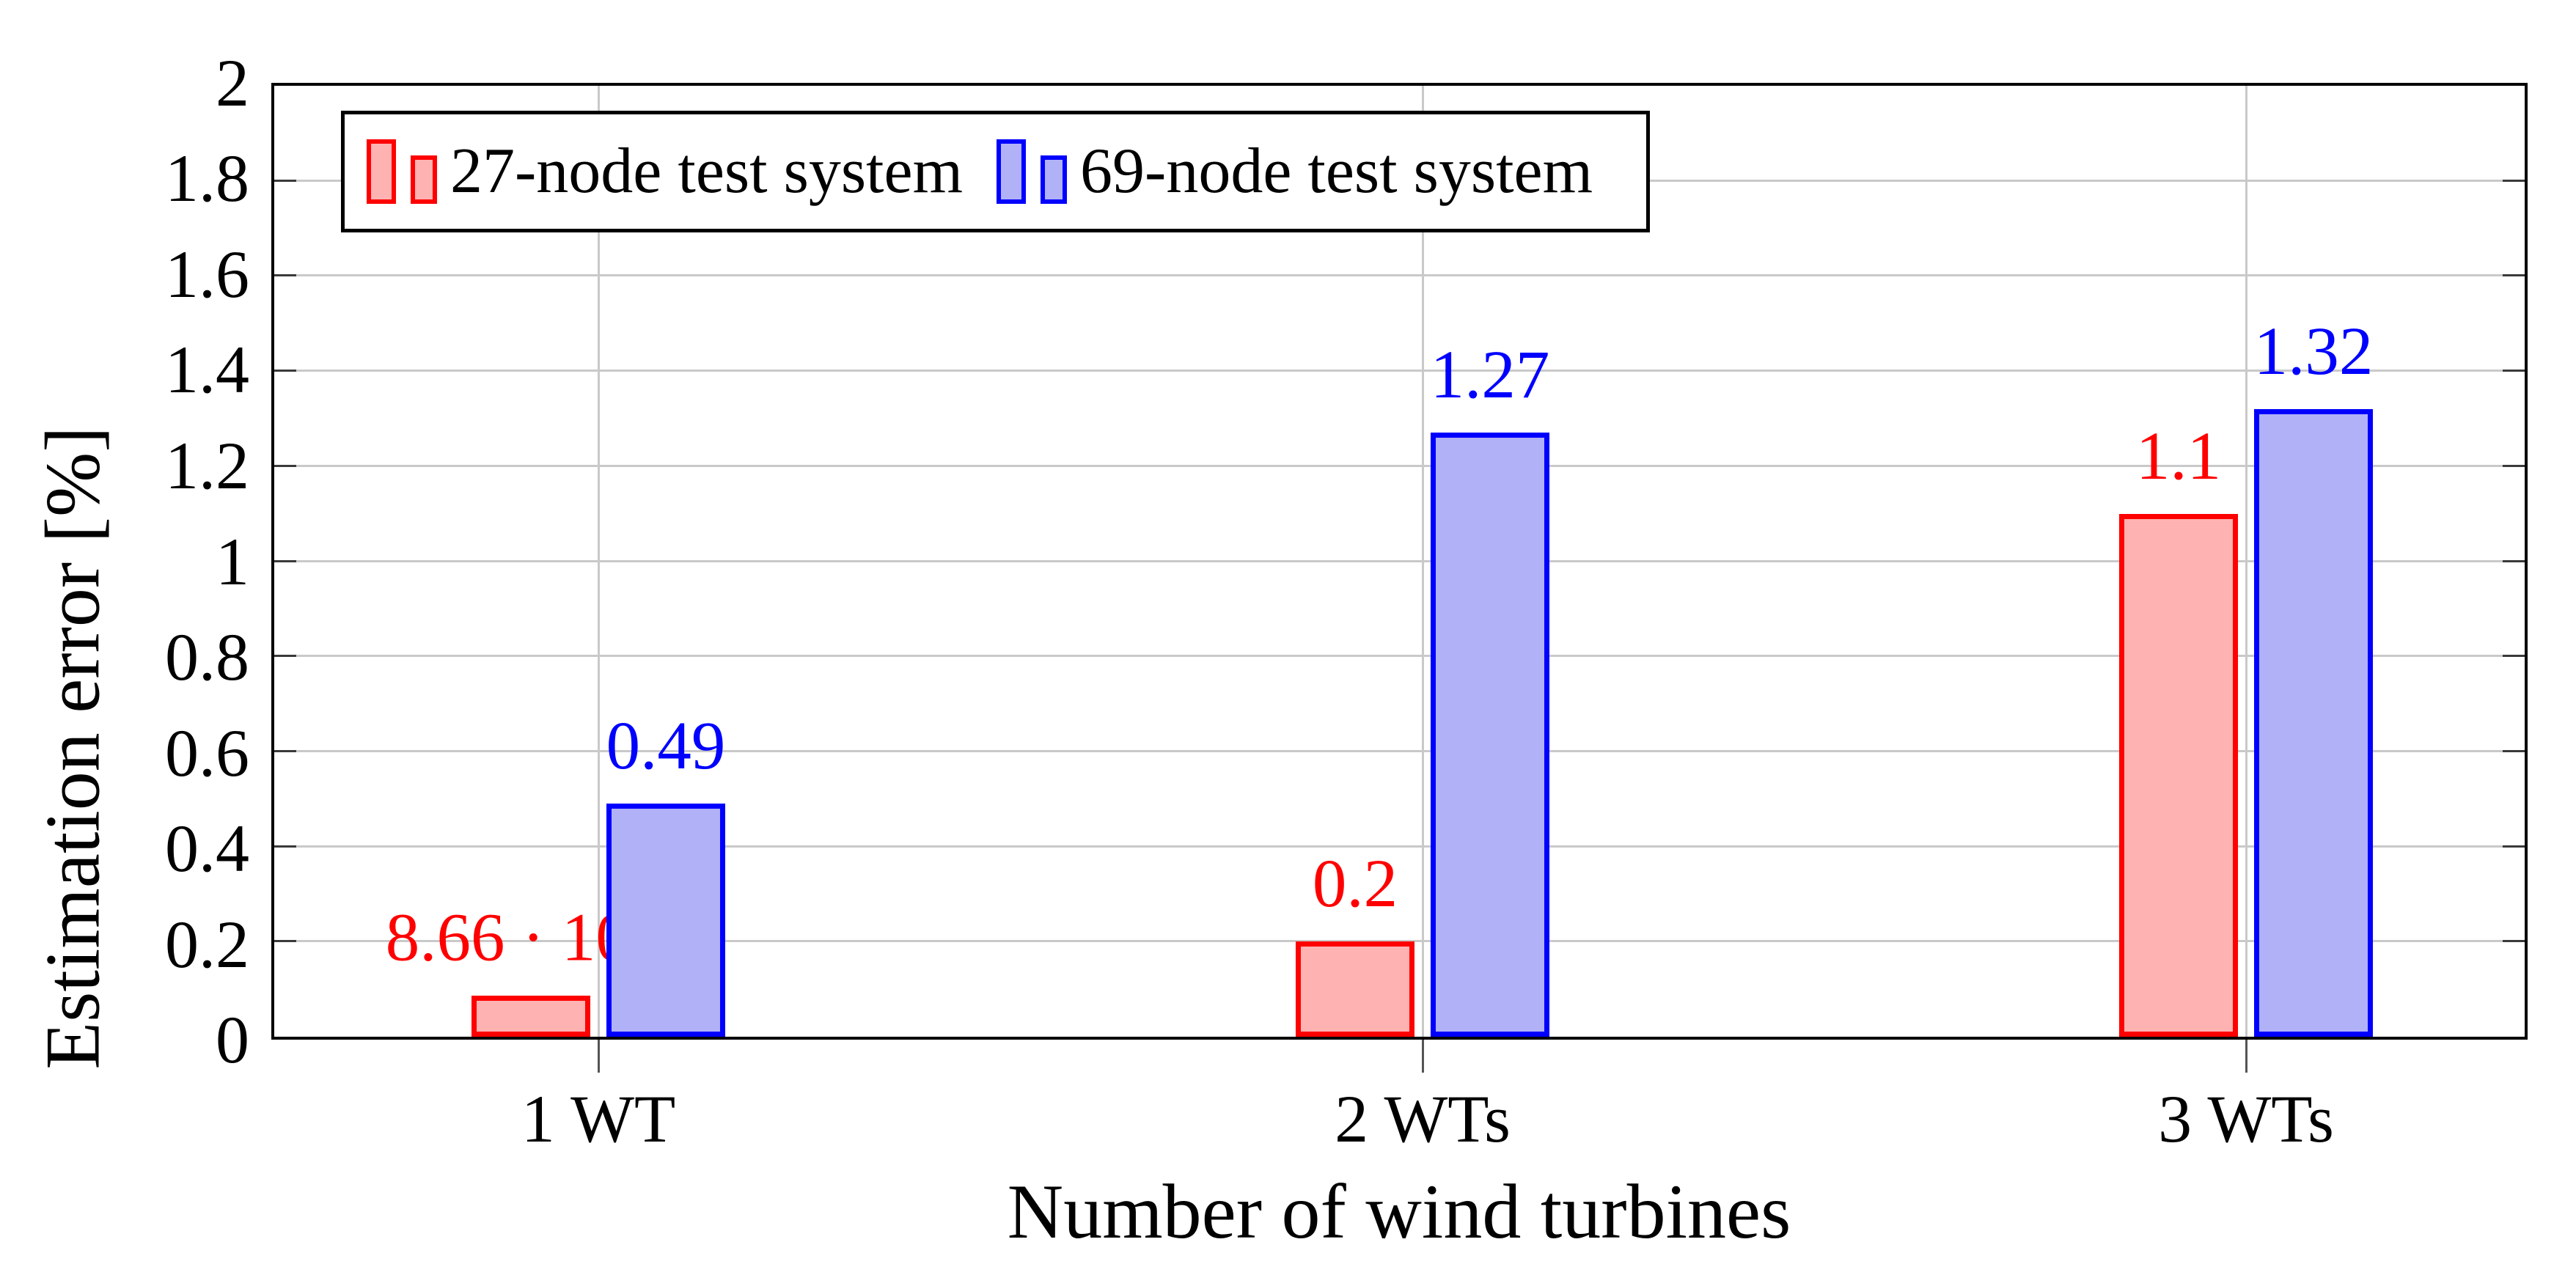 The image size is (2576, 1275). I want to click on legend-item: 27-node test system, so click(665, 172).